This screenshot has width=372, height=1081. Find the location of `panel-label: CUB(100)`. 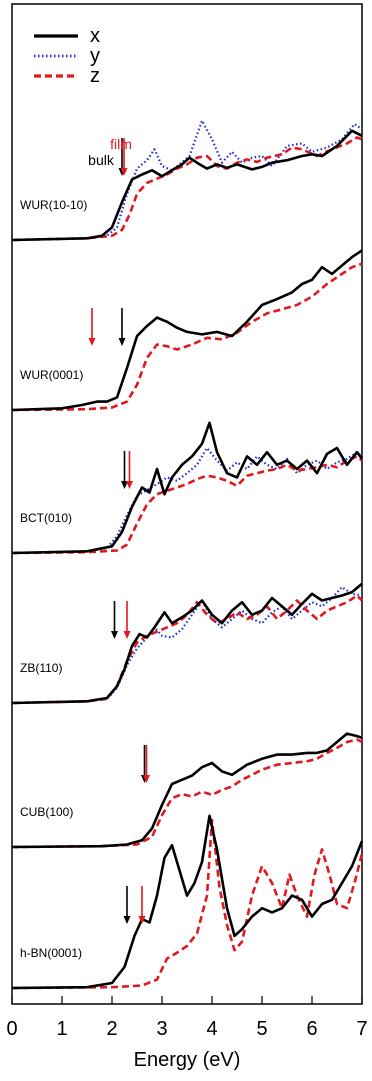

panel-label: CUB(100) is located at coordinates (46, 812).